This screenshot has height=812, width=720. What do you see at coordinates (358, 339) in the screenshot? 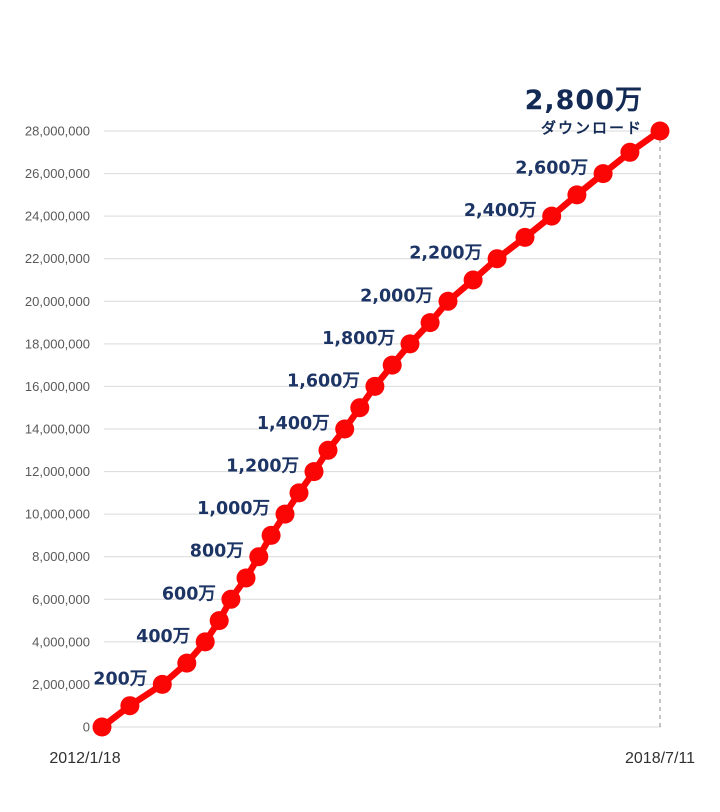
I see `milestone-label: 1,800万` at bounding box center [358, 339].